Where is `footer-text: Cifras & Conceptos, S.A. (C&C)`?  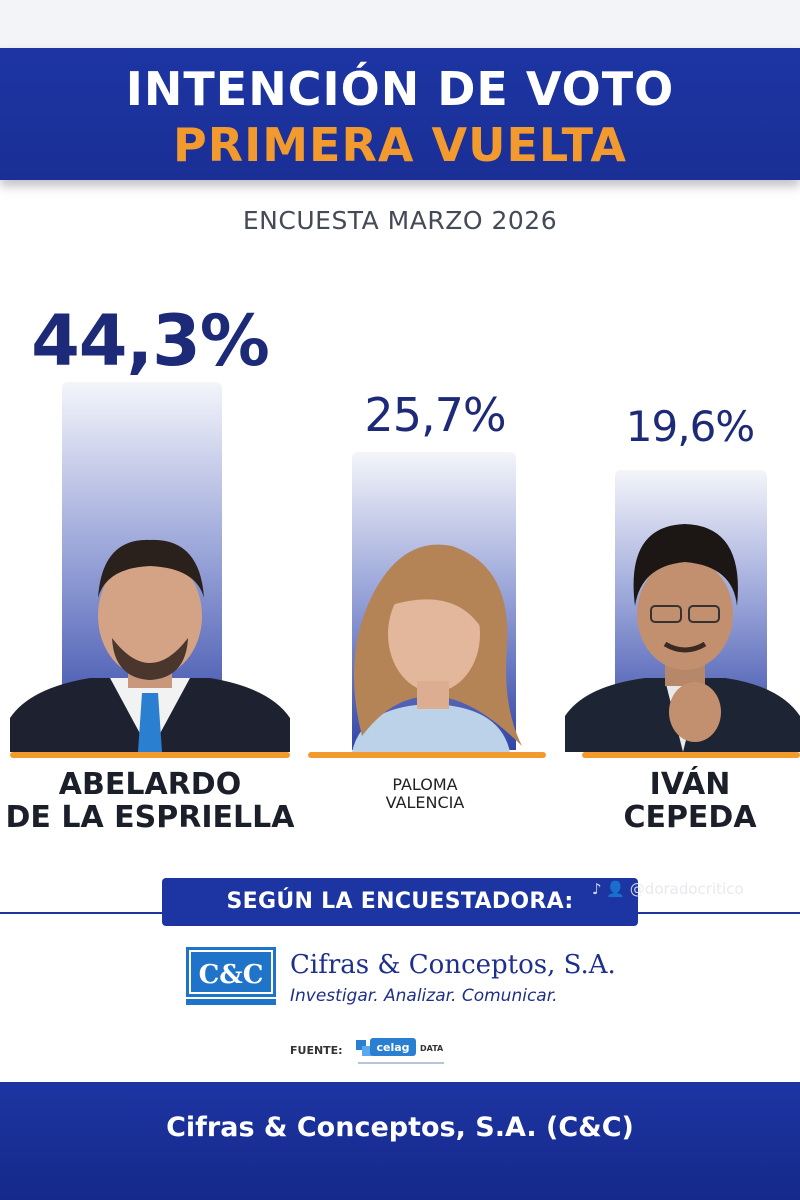 footer-text: Cifras & Conceptos, S.A. (C&C) is located at coordinates (400, 1127).